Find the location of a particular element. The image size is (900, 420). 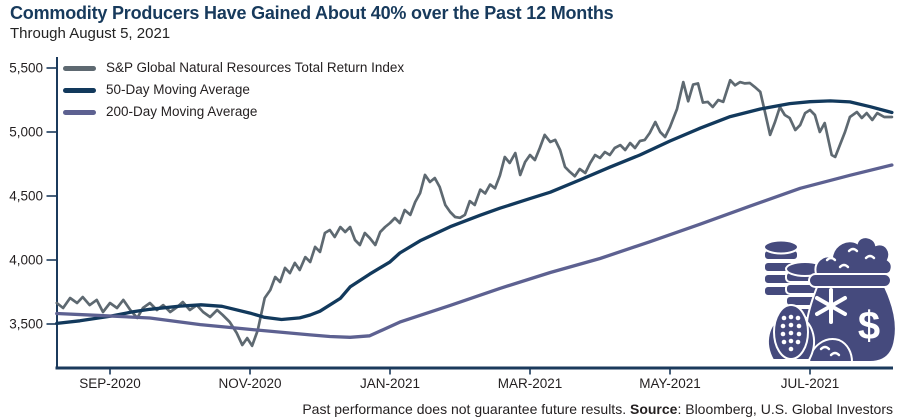

wheat-symbol-icon is located at coordinates (831, 306).